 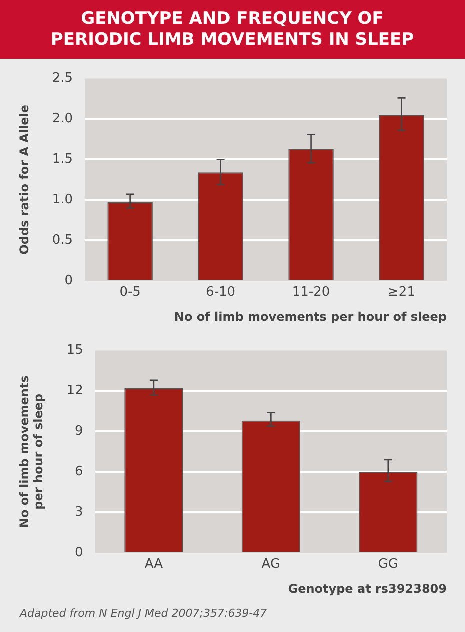 I want to click on x-tick-label: AG, so click(x=271, y=564).